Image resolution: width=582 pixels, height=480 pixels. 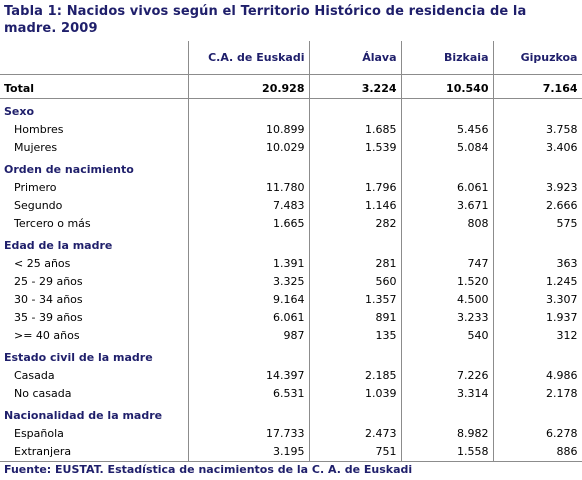 I want to click on total-value: 7.164, so click(x=537, y=89).